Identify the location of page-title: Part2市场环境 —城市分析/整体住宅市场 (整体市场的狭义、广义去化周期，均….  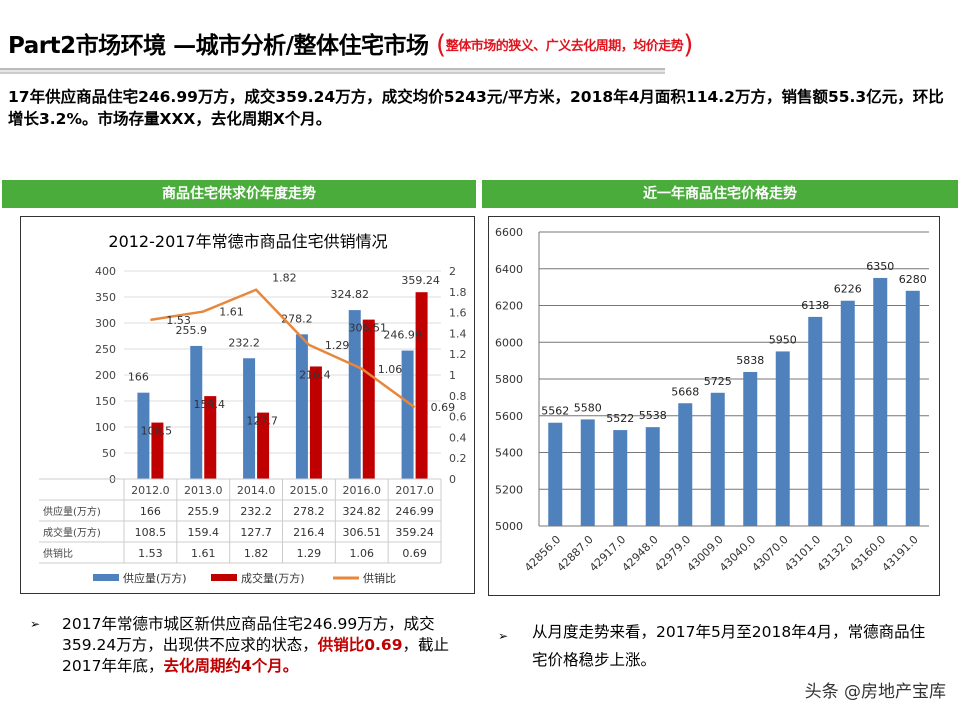
(350, 45).